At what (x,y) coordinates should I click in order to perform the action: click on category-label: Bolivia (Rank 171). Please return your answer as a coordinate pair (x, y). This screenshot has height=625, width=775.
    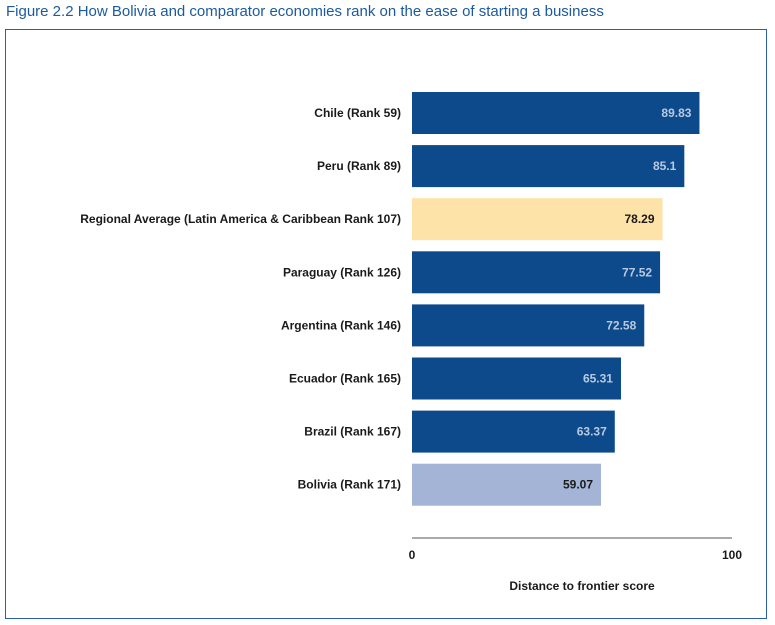
    Looking at the image, I should click on (349, 485).